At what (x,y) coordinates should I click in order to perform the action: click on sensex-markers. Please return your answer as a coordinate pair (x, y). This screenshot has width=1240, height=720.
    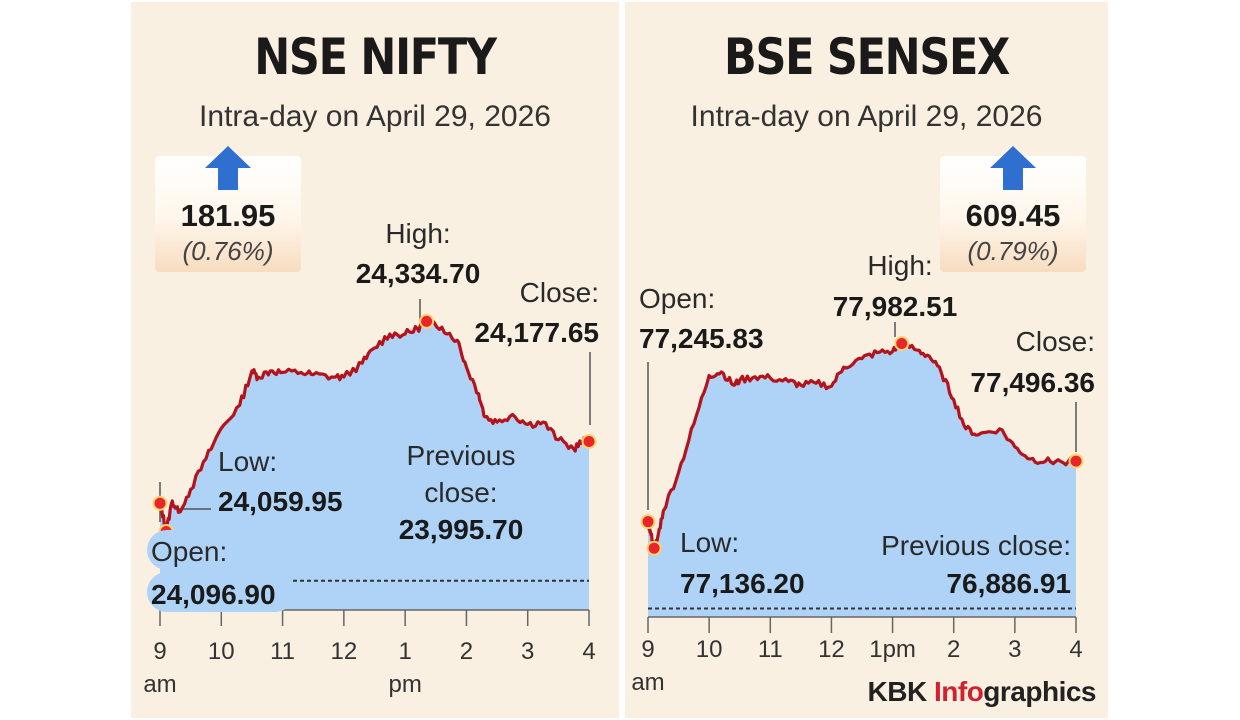
    Looking at the image, I should click on (862, 445).